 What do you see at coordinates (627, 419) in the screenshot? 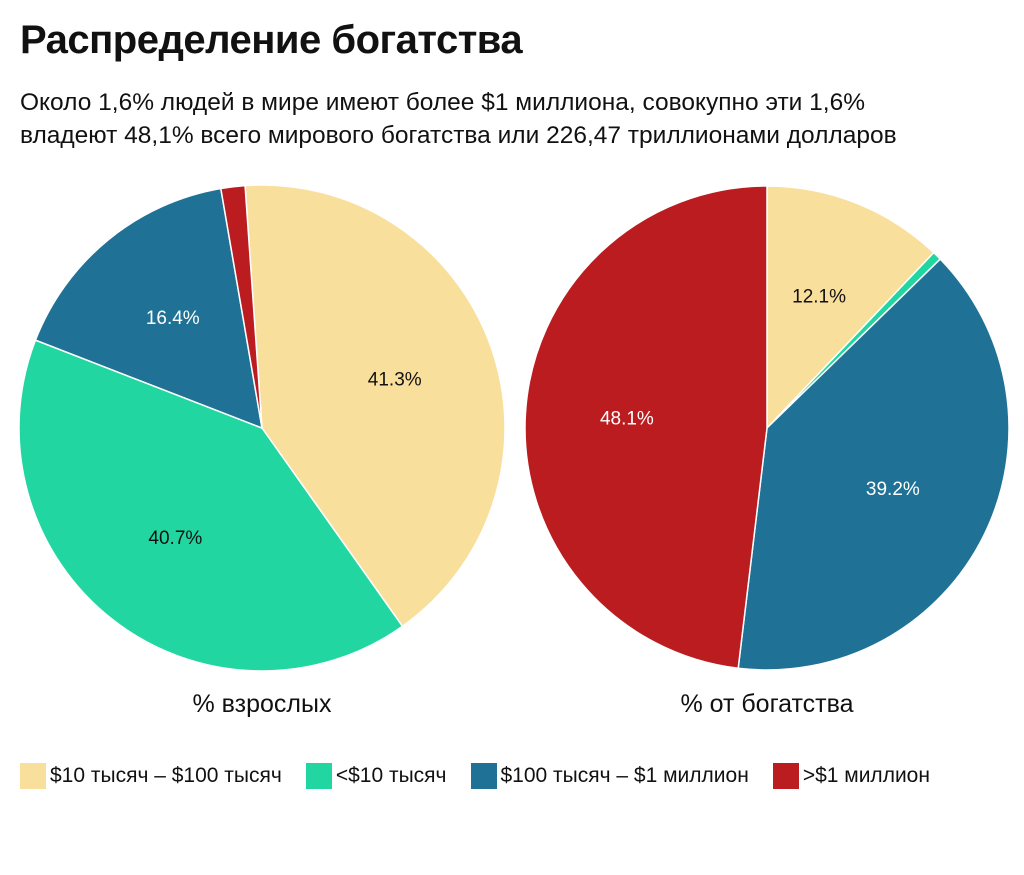
I see `slice-label: 48.1%` at bounding box center [627, 419].